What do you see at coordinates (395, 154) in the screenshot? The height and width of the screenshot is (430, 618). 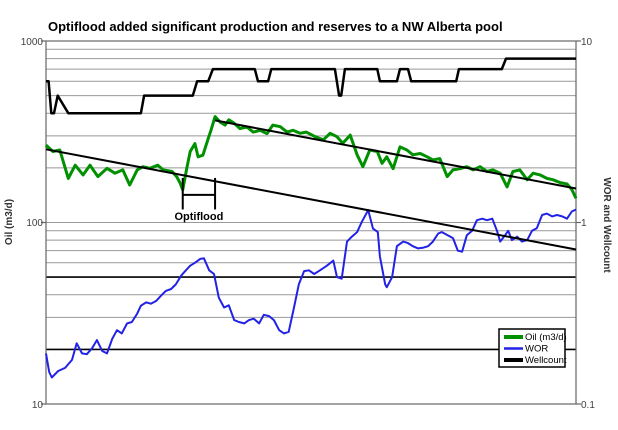 I see `series-decline-post` at bounding box center [395, 154].